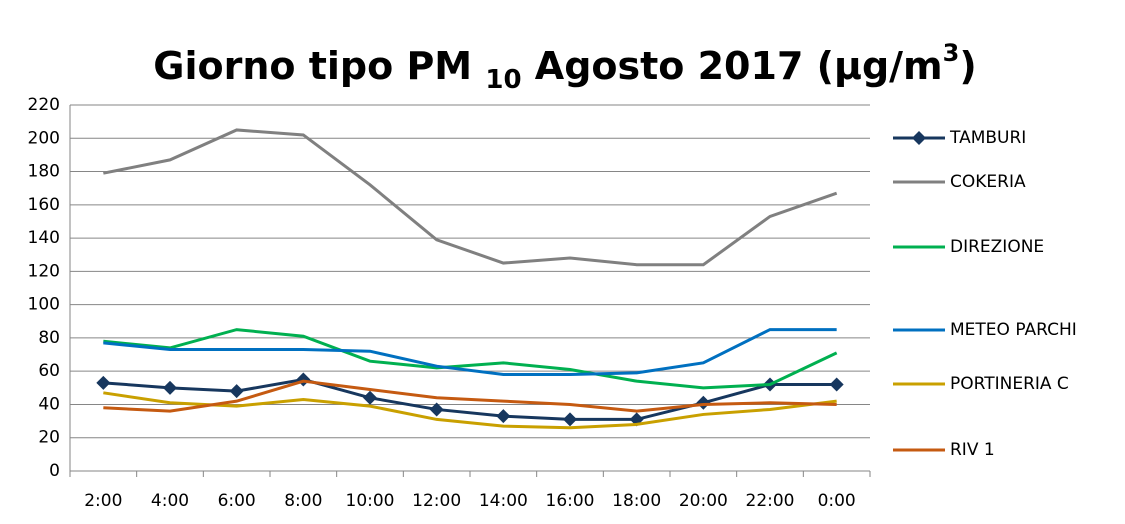 This screenshot has width=1125, height=524. I want to click on x-tick-label: 0:00, so click(837, 501).